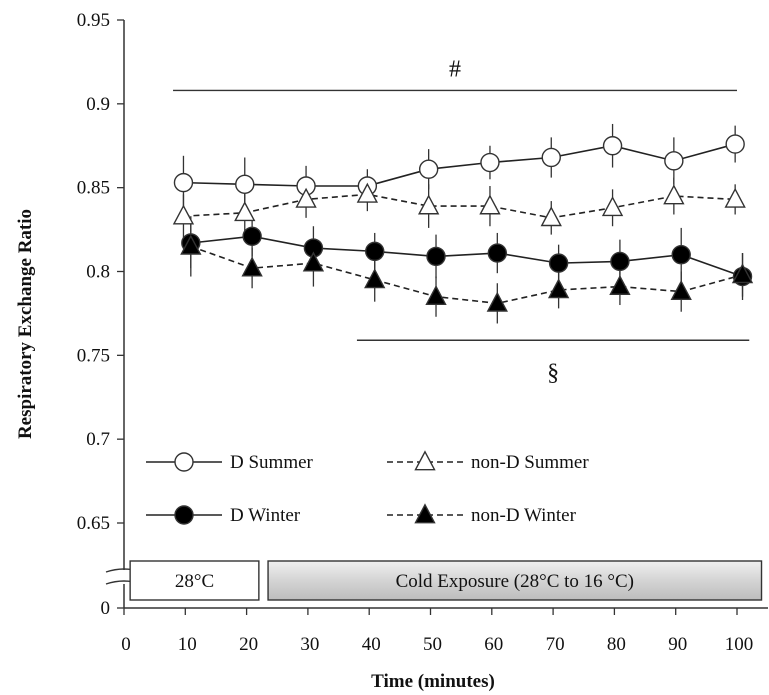  What do you see at coordinates (433, 681) in the screenshot?
I see `x-axis-title: Time (minutes)` at bounding box center [433, 681].